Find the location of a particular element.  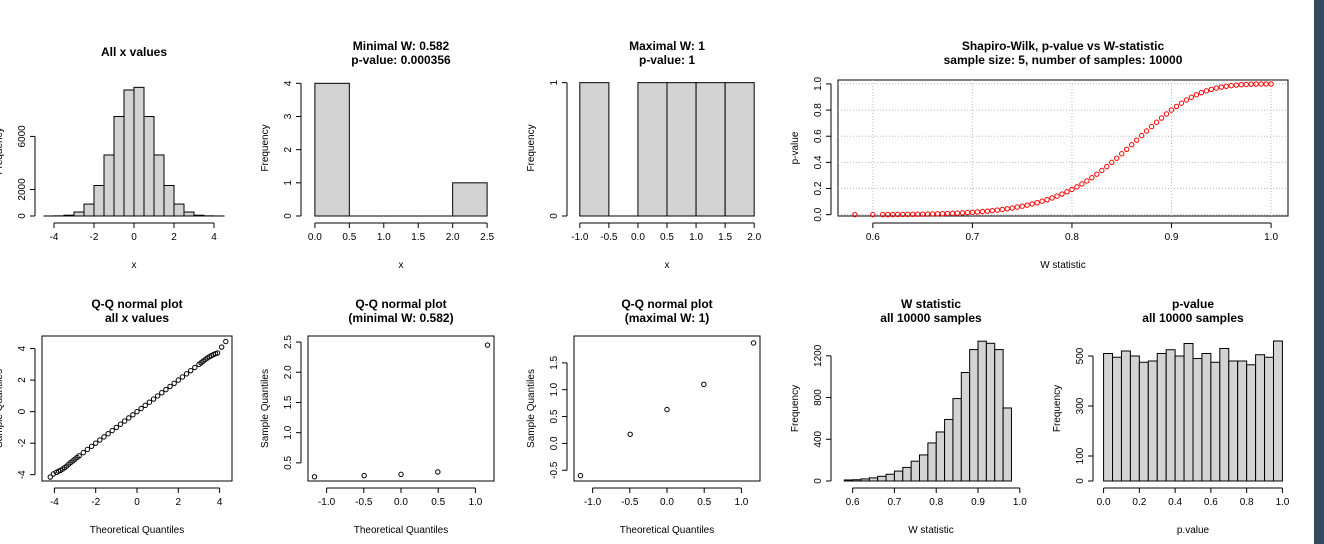

y-tick-label: 3 is located at coordinates (288, 116).